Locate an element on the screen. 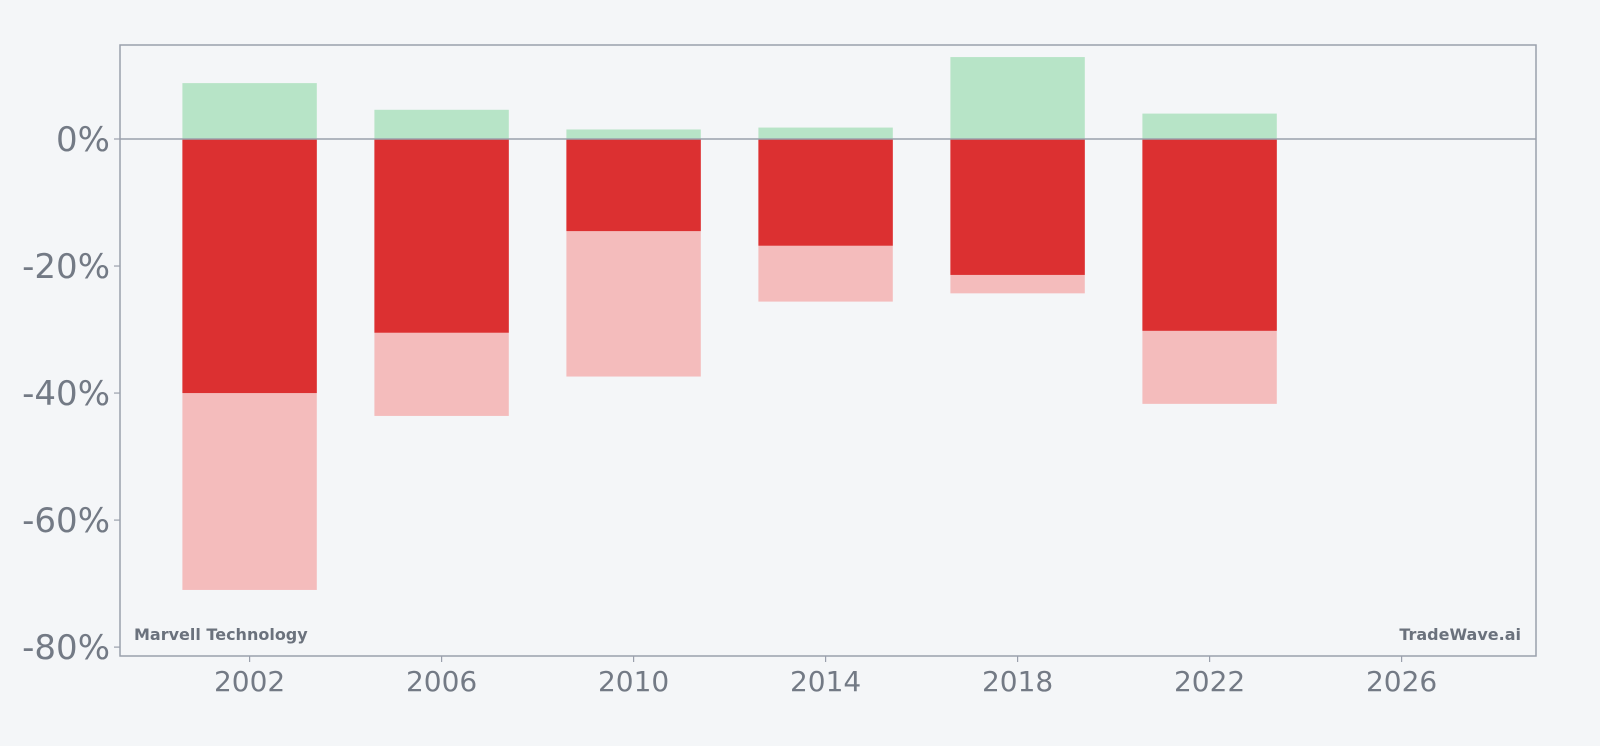 This screenshot has height=746, width=1600. bar-positive-2006 is located at coordinates (441, 124).